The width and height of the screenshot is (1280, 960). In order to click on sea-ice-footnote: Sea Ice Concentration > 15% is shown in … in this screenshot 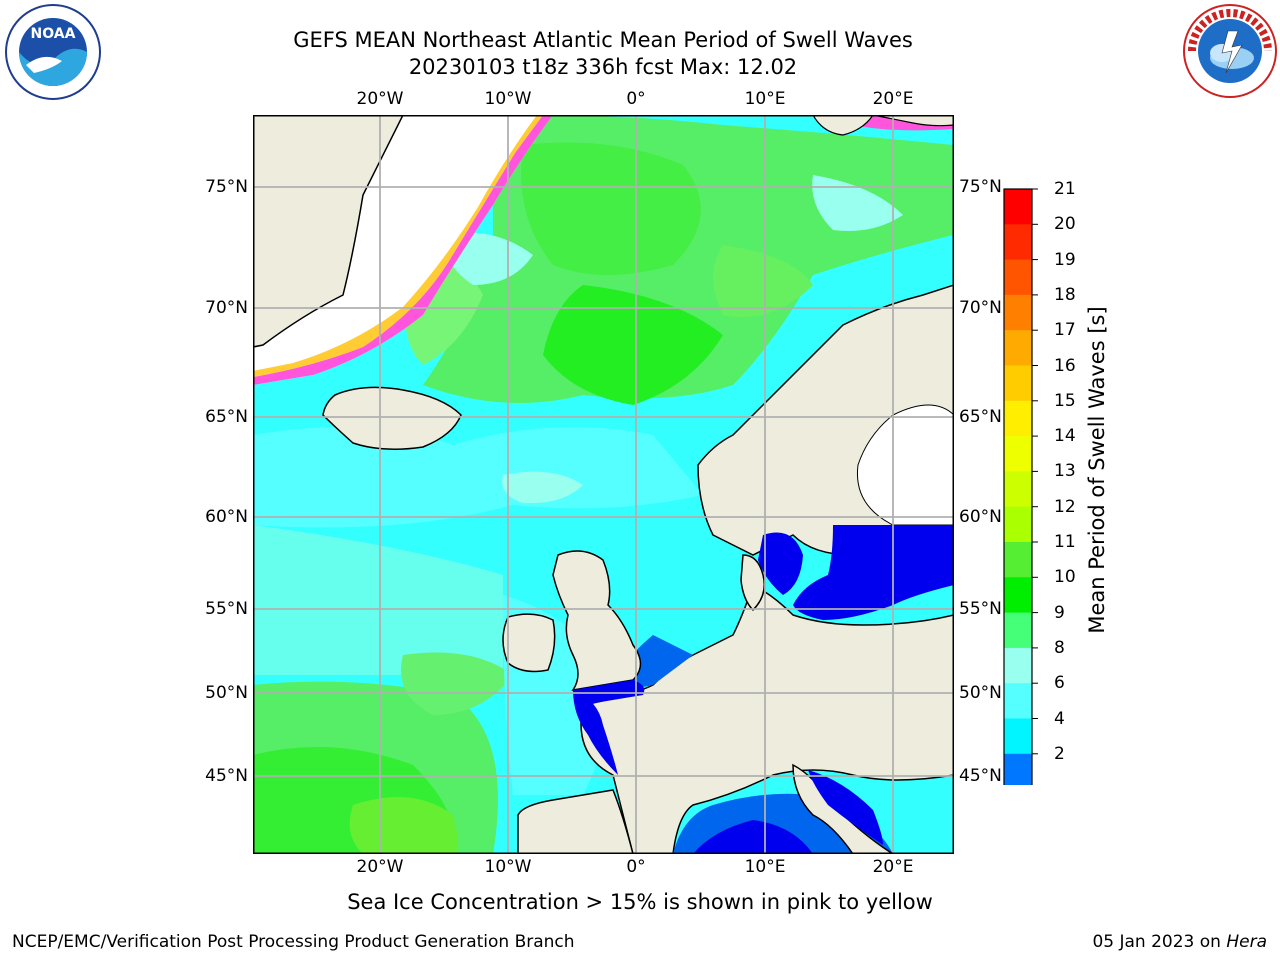, I will do `click(640, 902)`.